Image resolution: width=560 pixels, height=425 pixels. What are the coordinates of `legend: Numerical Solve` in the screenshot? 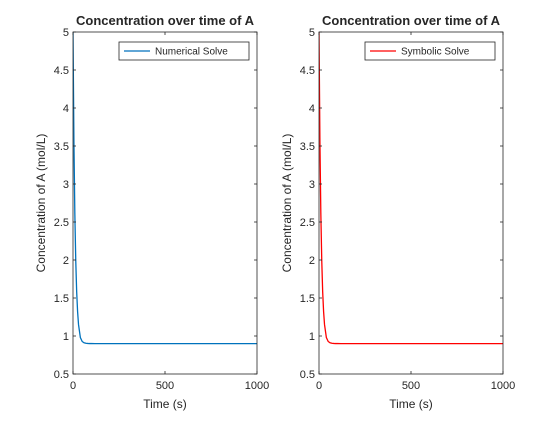 It's located at (184, 51).